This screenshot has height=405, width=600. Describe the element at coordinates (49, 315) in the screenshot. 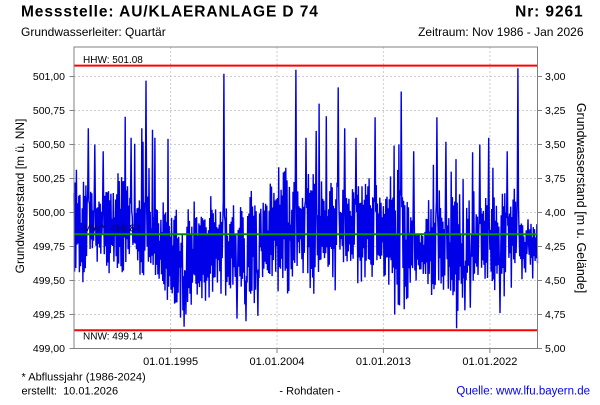

I see `svg-text: 499,25` at that location.